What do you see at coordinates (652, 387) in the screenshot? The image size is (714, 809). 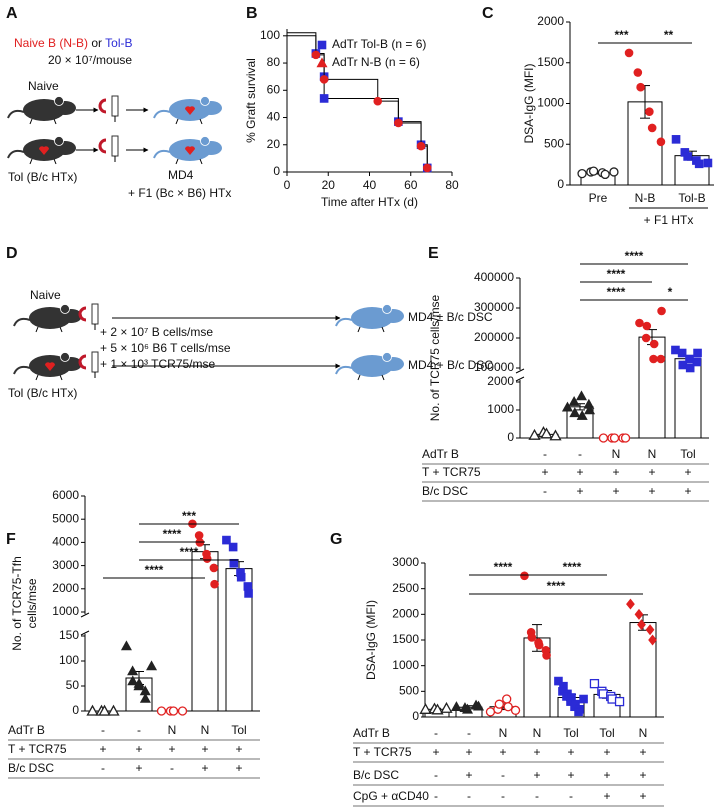 I see `bar` at bounding box center [652, 387].